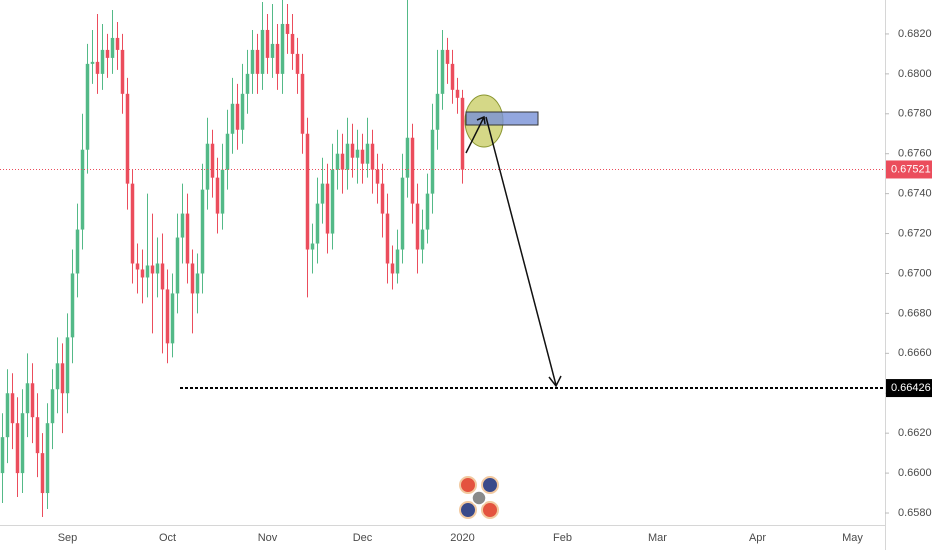 The width and height of the screenshot is (932, 550). What do you see at coordinates (657, 538) in the screenshot?
I see `x-tick-label: Mar` at bounding box center [657, 538].